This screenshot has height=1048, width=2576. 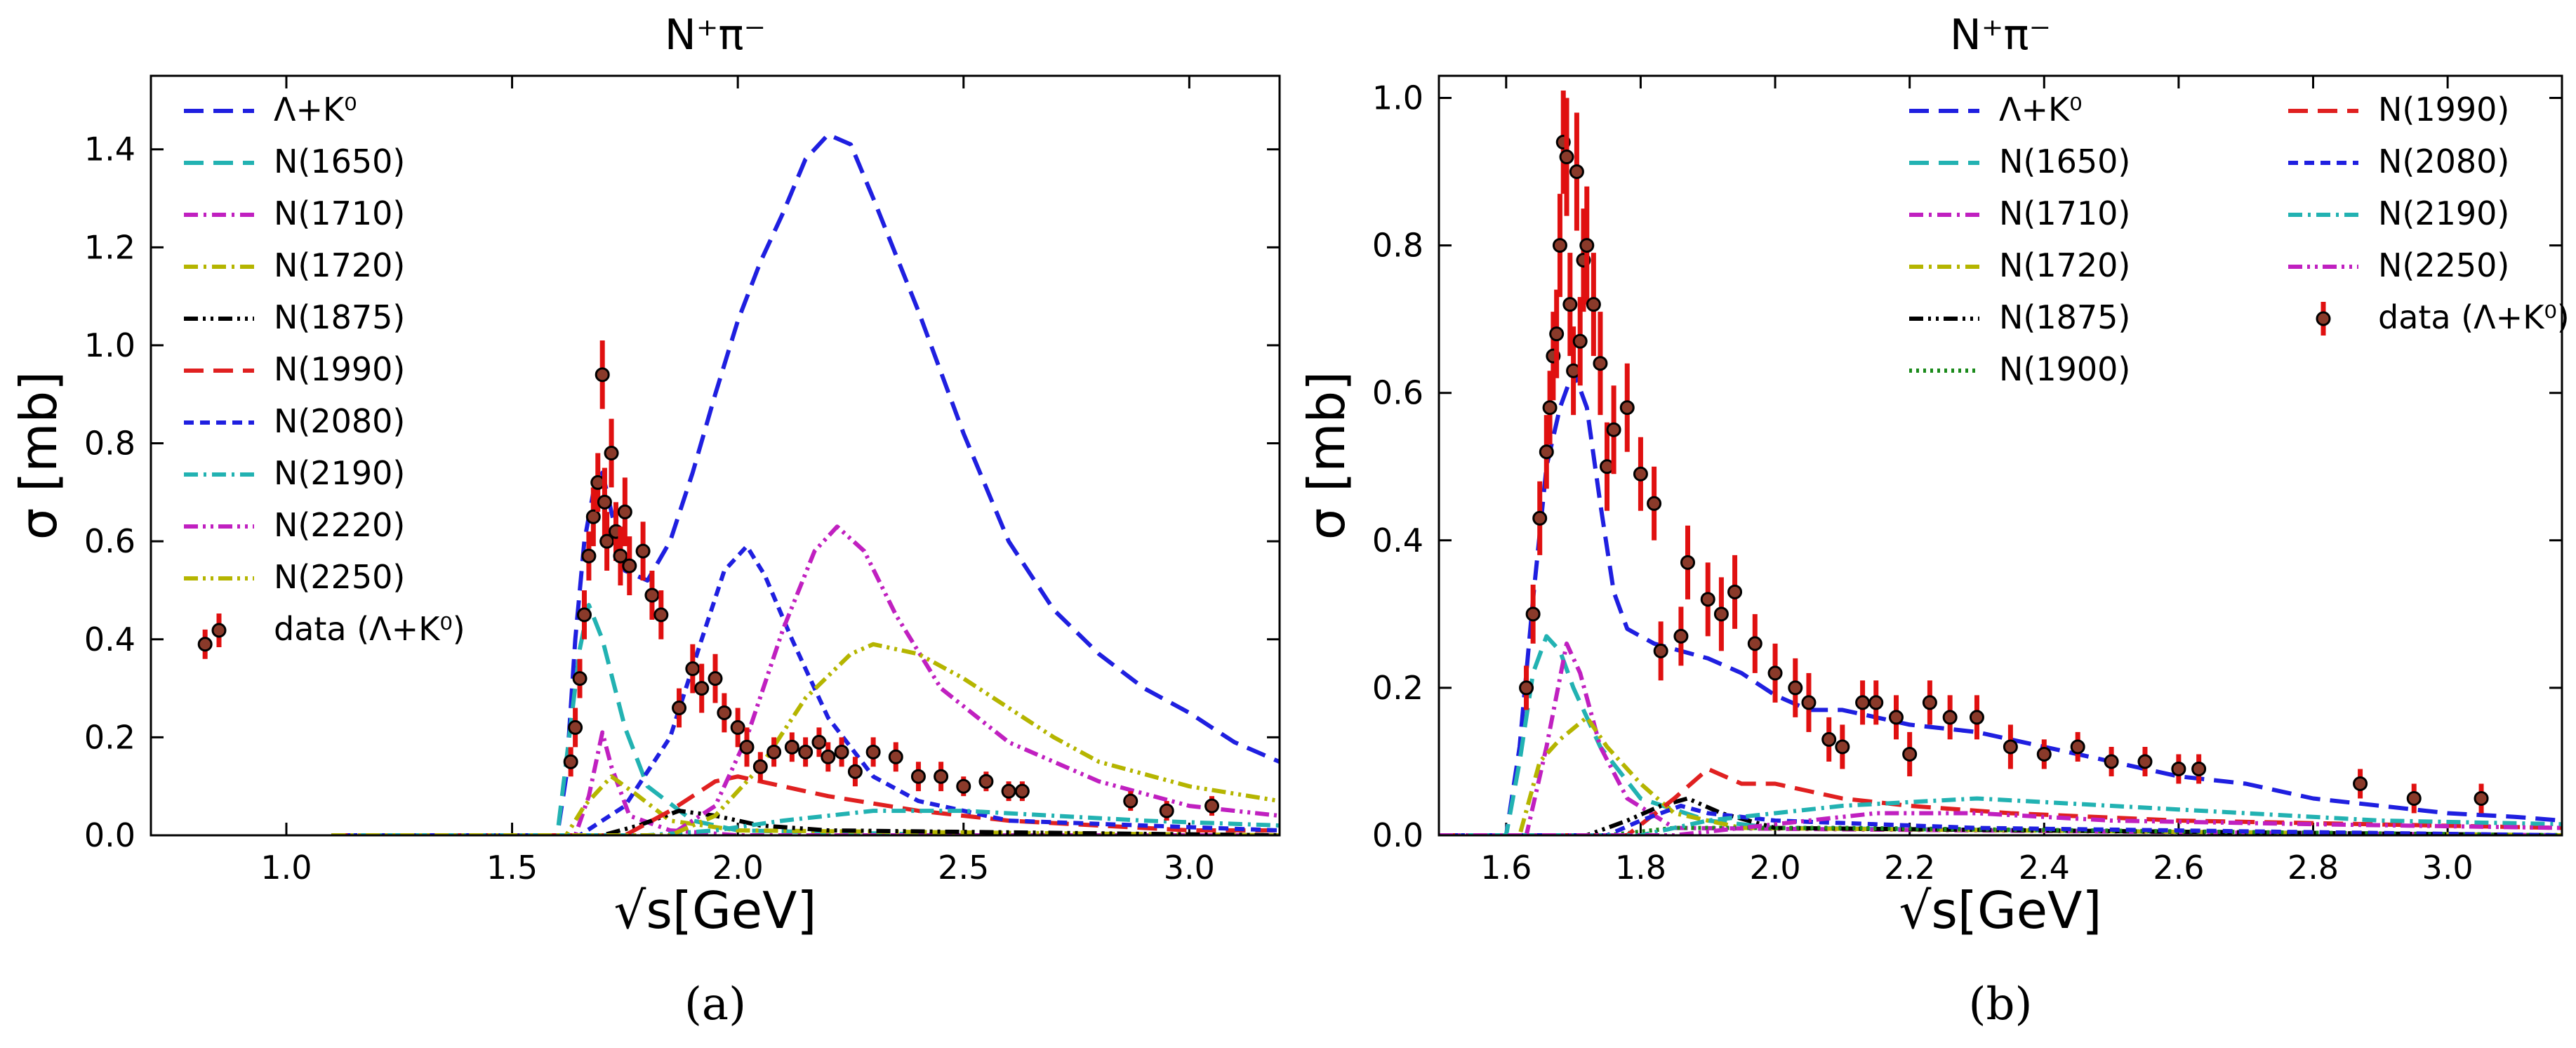 What do you see at coordinates (2444, 110) in the screenshot?
I see `legend-label: N(1990)` at bounding box center [2444, 110].